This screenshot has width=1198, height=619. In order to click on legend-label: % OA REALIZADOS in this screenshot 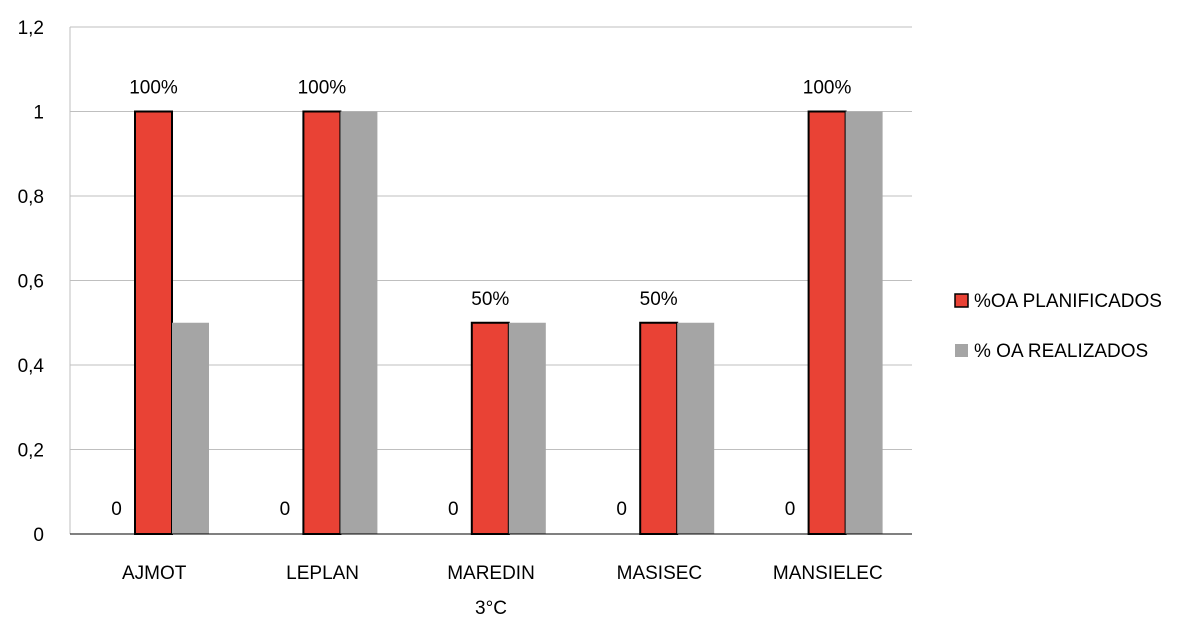, I will do `click(1061, 351)`.